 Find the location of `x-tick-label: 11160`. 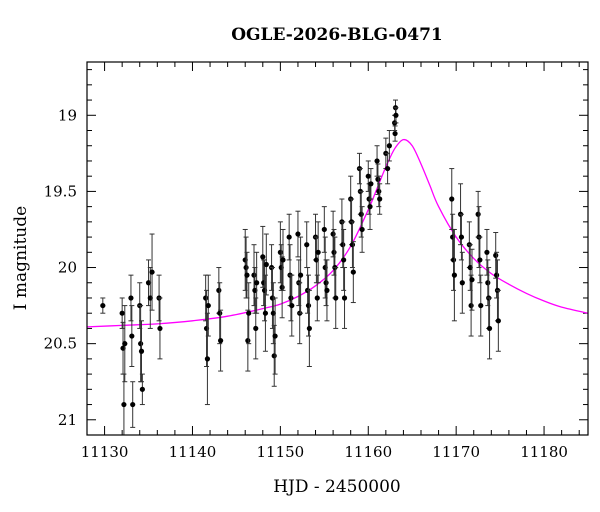

x-tick-label: 11160 is located at coordinates (368, 452).